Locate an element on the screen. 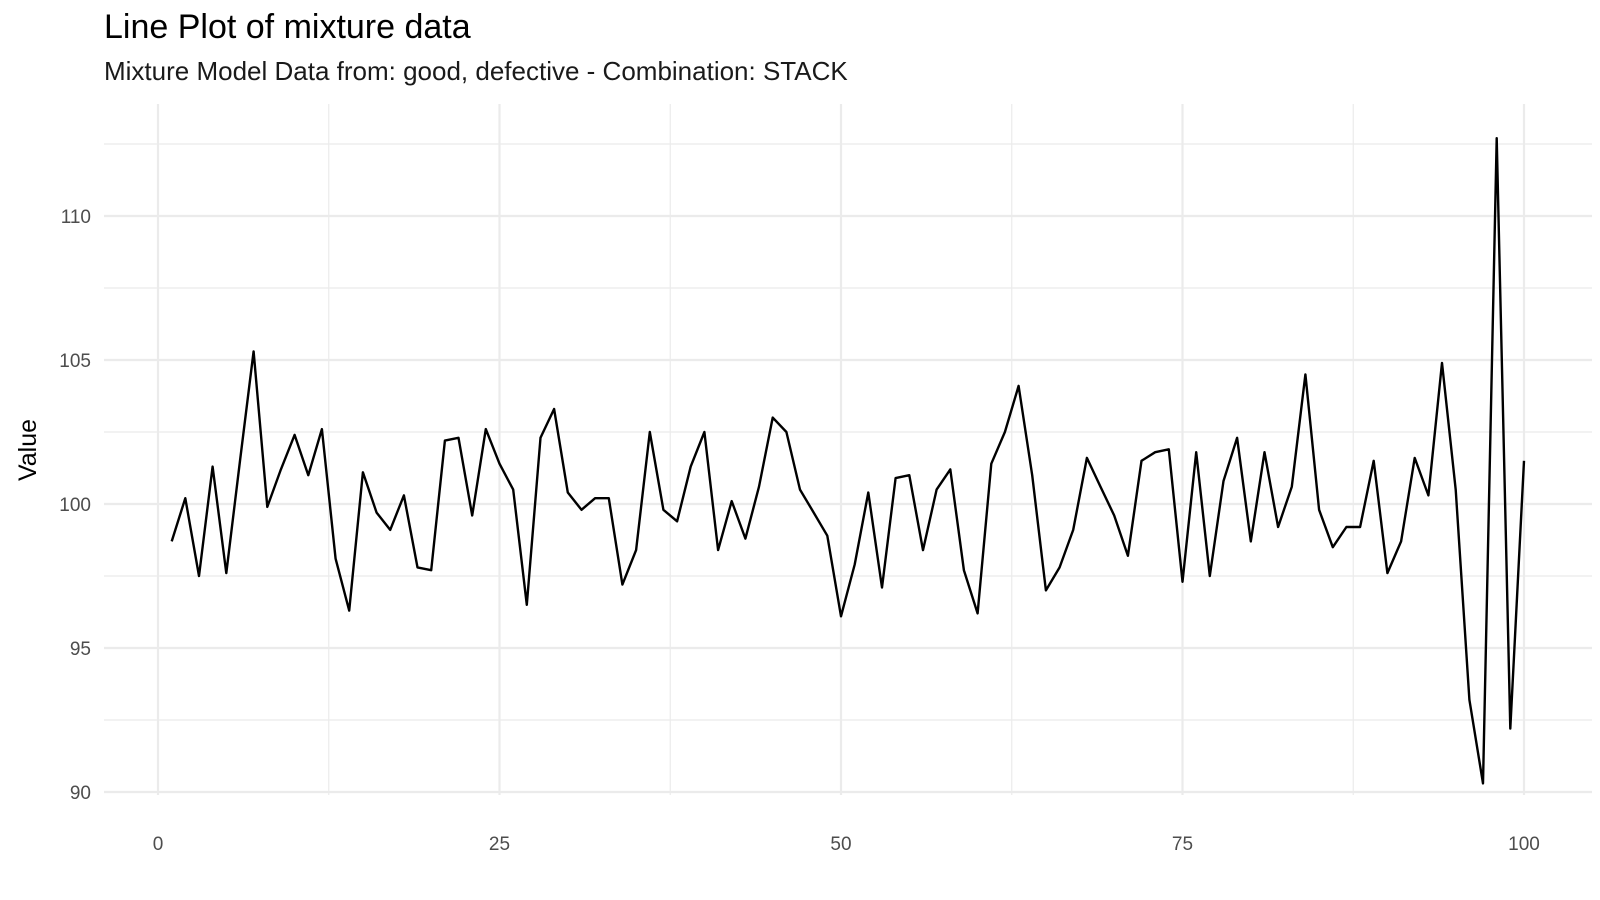 This screenshot has width=1600, height=900. x-axis-ticks: 0 25 50 75 100 is located at coordinates (846, 844).